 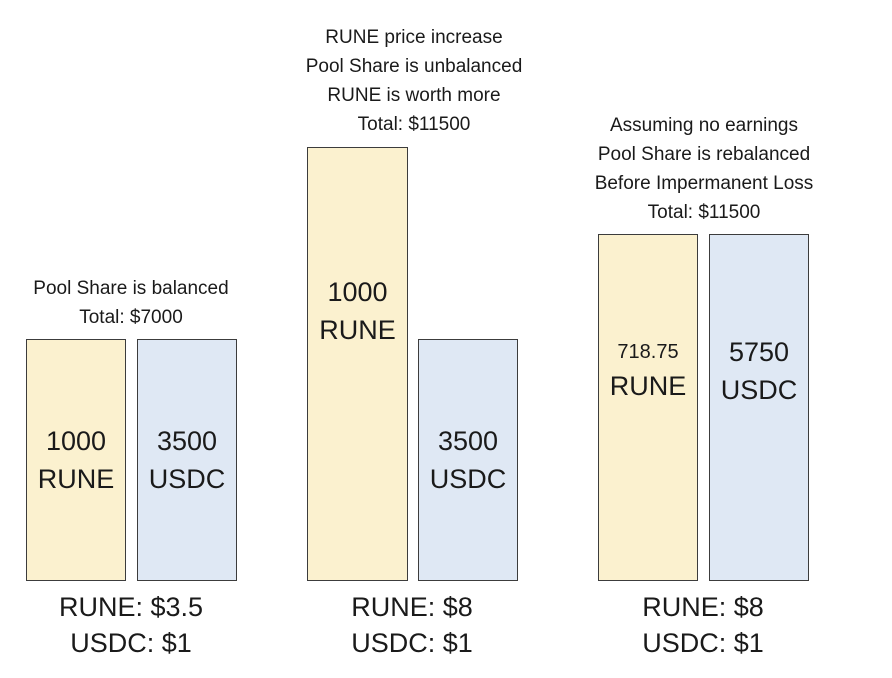 What do you see at coordinates (187, 460) in the screenshot?
I see `panel-1-usdc-bar: 3500 USDC` at bounding box center [187, 460].